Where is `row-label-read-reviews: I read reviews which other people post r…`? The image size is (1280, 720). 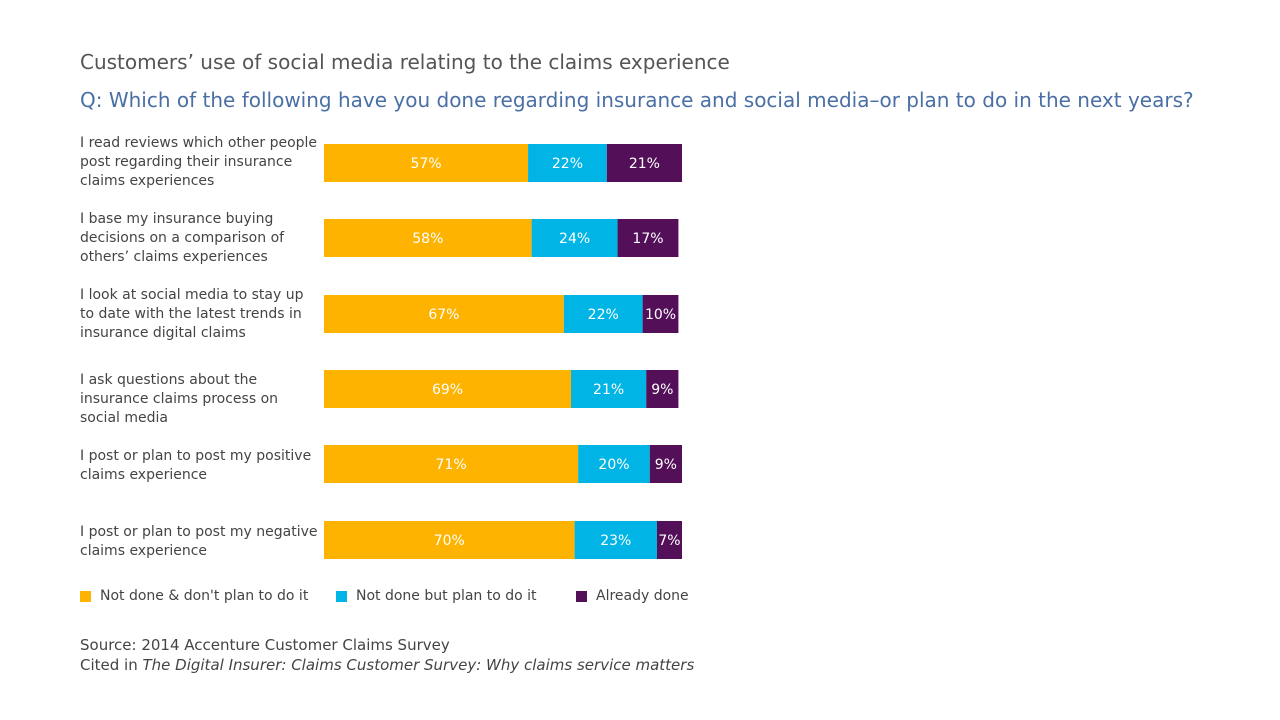
row-label-read-reviews: I read reviews which other people post r… is located at coordinates (199, 162).